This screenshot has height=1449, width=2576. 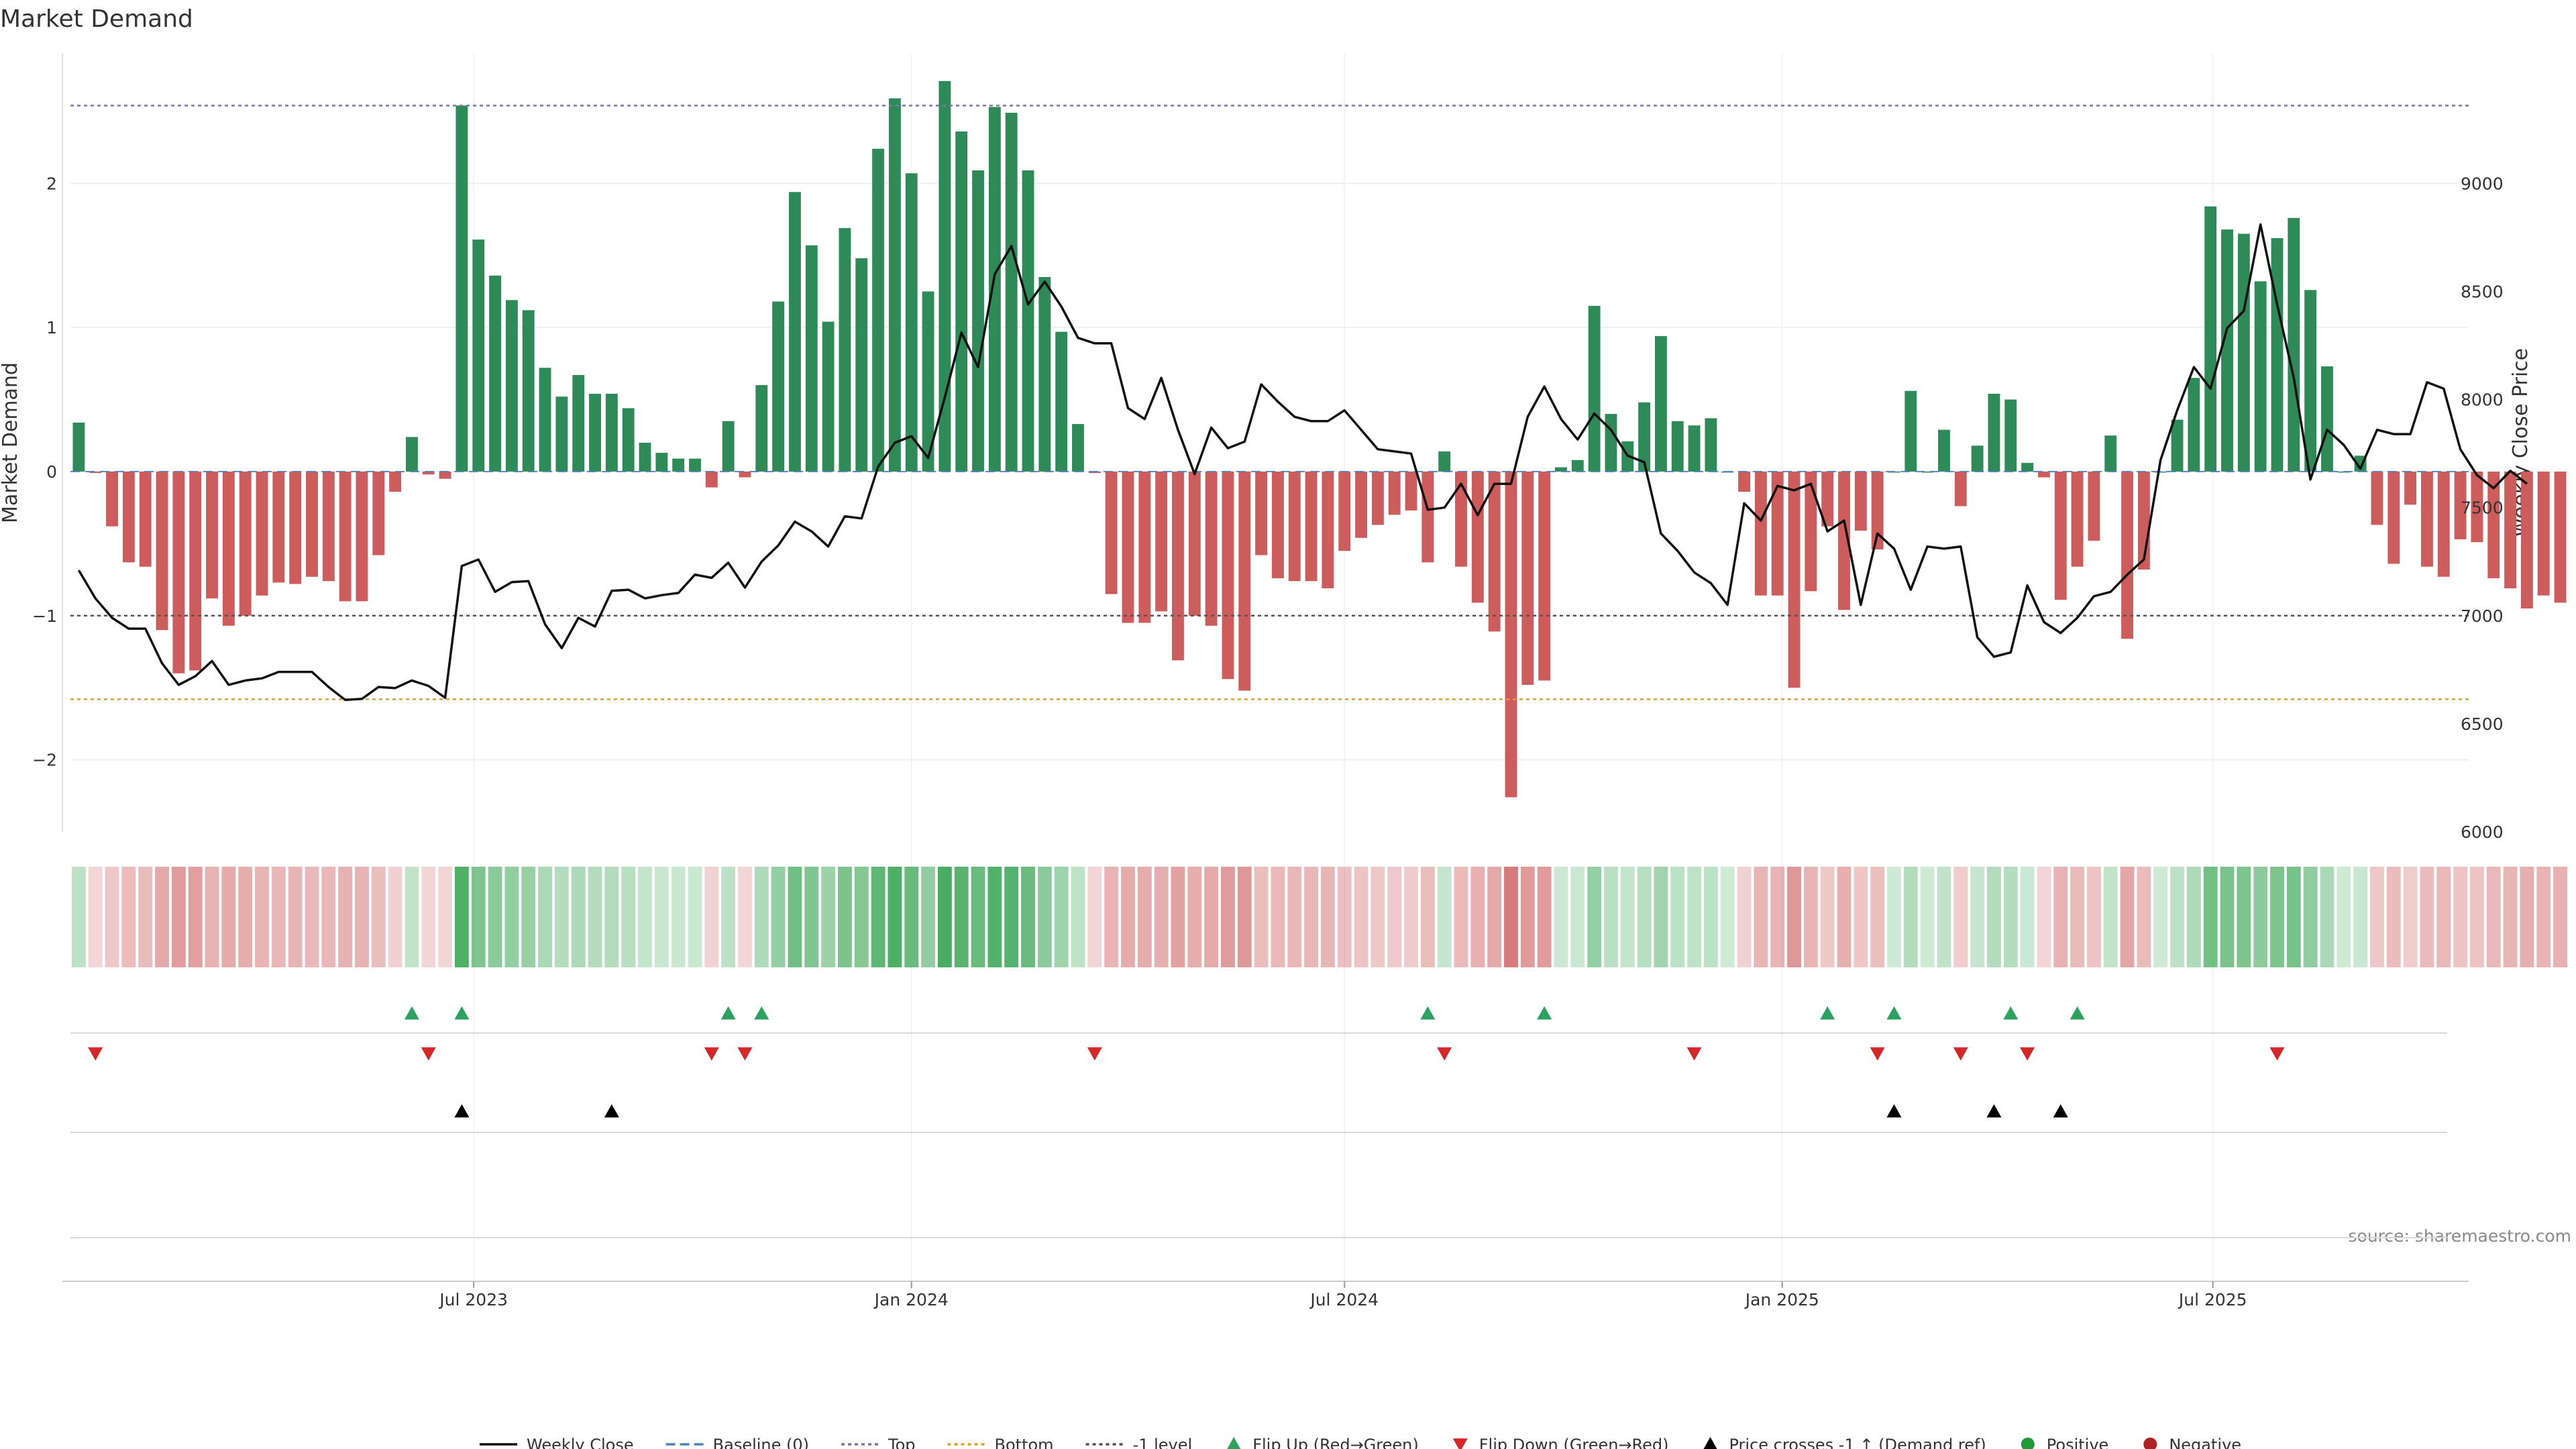 What do you see at coordinates (51, 472) in the screenshot?
I see `left-tick-label: 0` at bounding box center [51, 472].